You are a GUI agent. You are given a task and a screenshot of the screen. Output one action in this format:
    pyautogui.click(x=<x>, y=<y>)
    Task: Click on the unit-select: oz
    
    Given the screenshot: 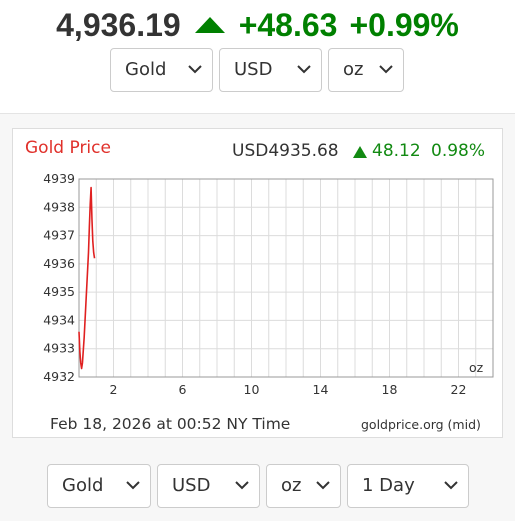 What is the action you would take?
    pyautogui.click(x=366, y=70)
    